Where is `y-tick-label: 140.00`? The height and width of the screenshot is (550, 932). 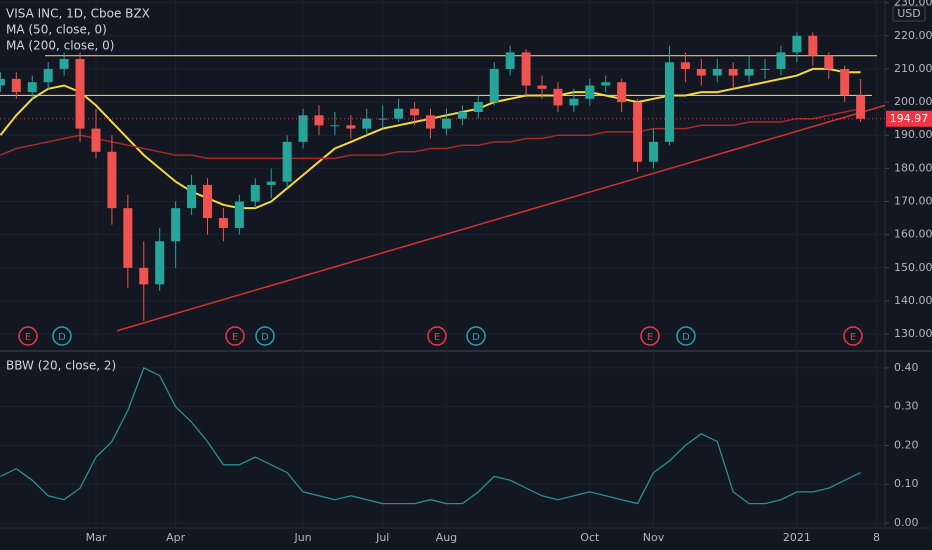 y-tick-label: 140.00 is located at coordinates (913, 300).